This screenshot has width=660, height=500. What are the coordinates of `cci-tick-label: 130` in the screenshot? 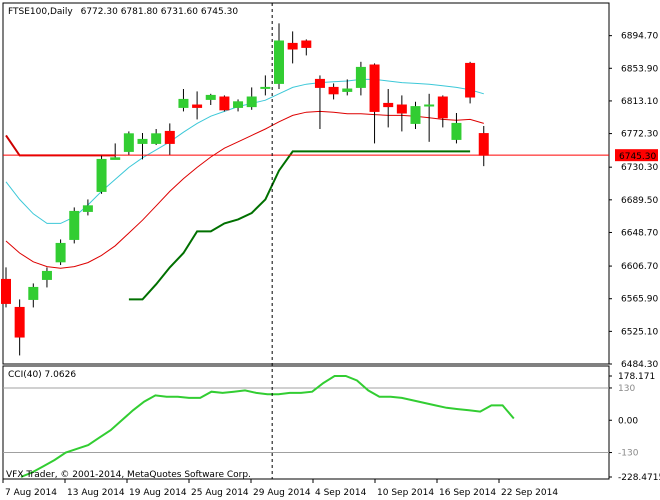 It's located at (626, 389).